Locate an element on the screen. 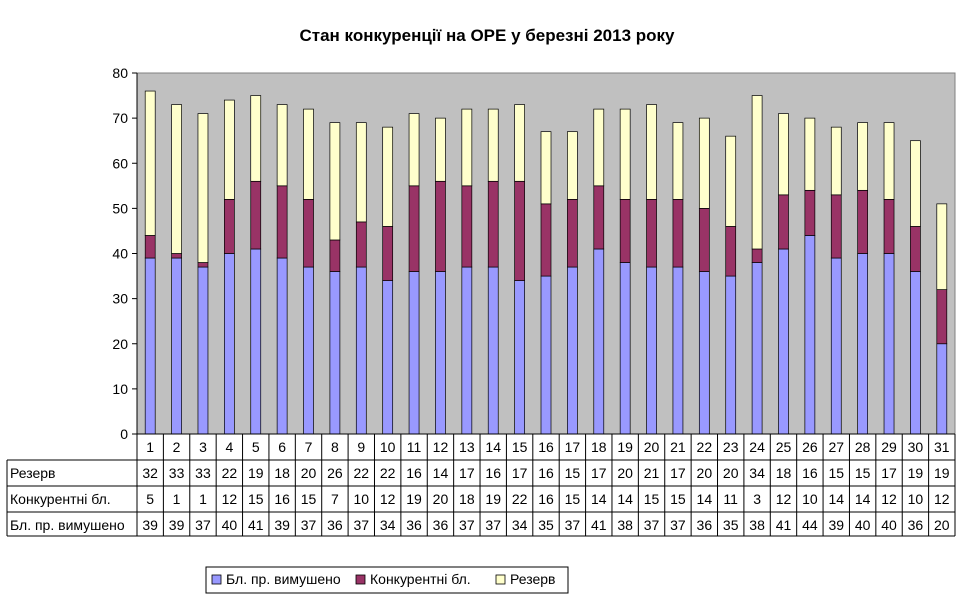  x-tick-label: 6 is located at coordinates (282, 447).